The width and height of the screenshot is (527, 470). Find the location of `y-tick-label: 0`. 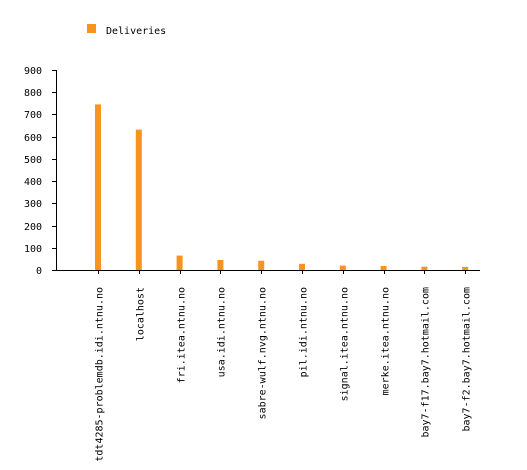

y-tick-label: 0 is located at coordinates (39, 271).